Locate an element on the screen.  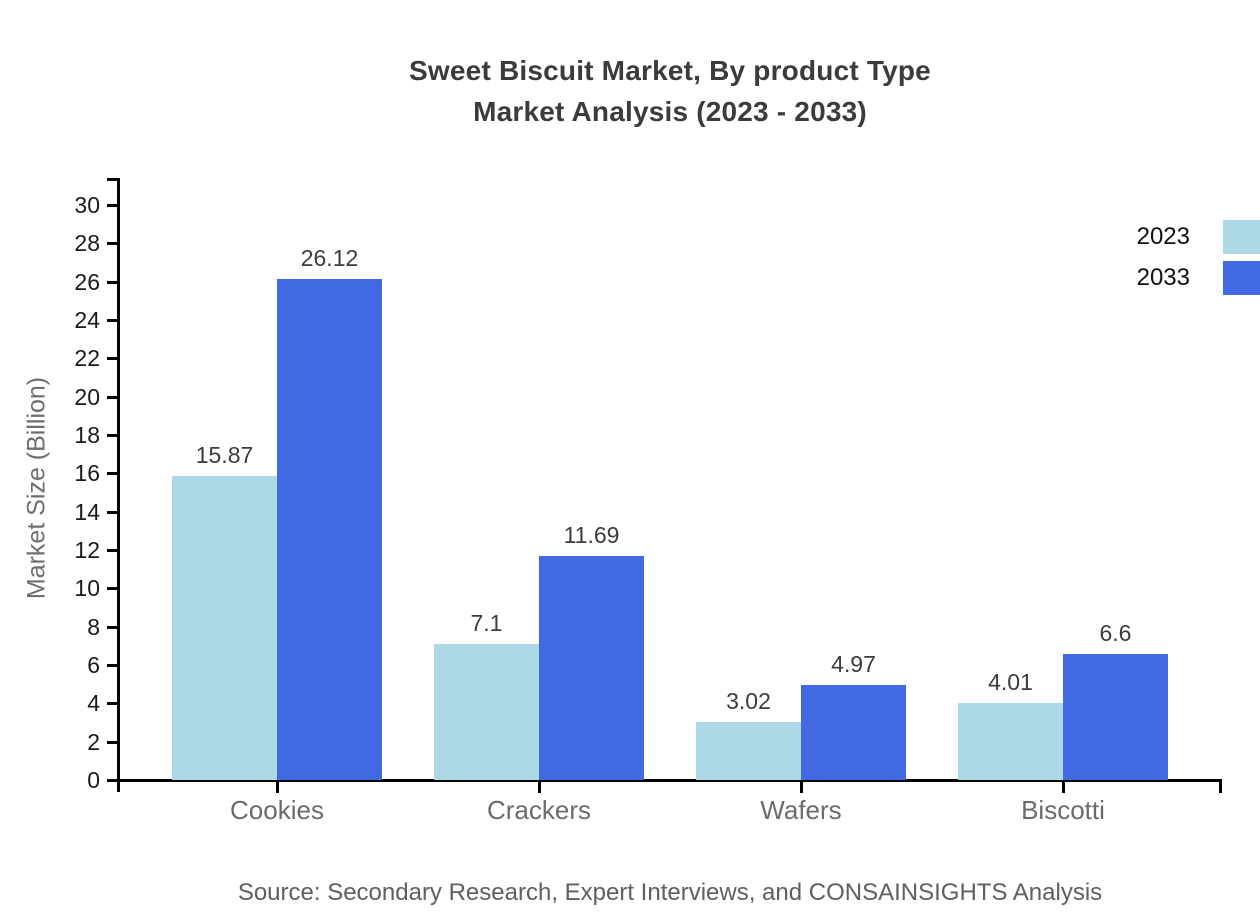
y-tick-label: 24 is located at coordinates (87, 320).